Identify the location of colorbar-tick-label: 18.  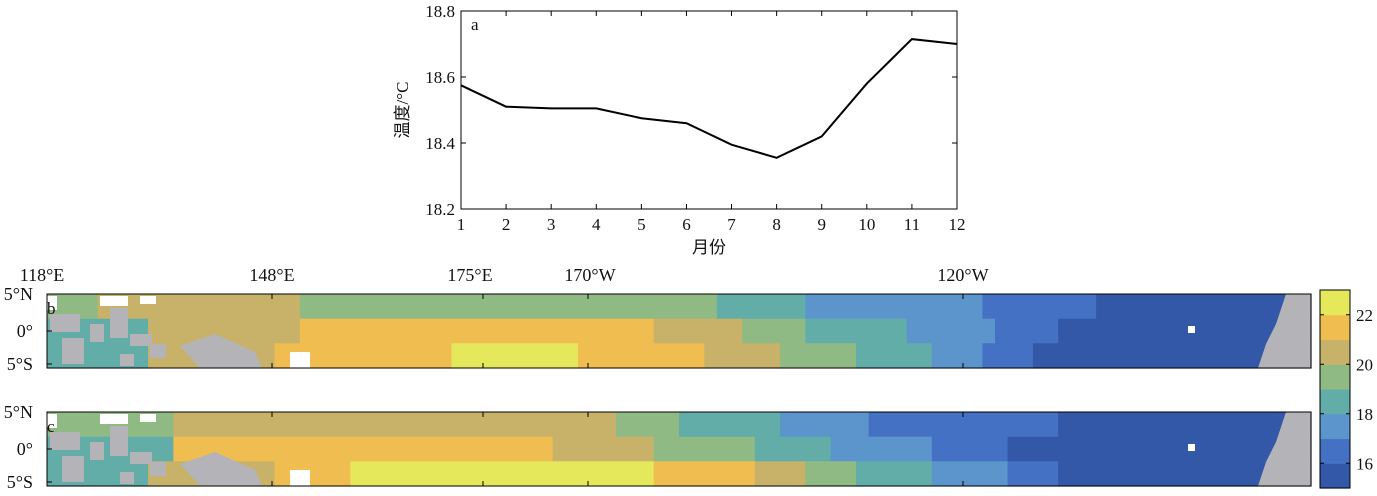
(1364, 414).